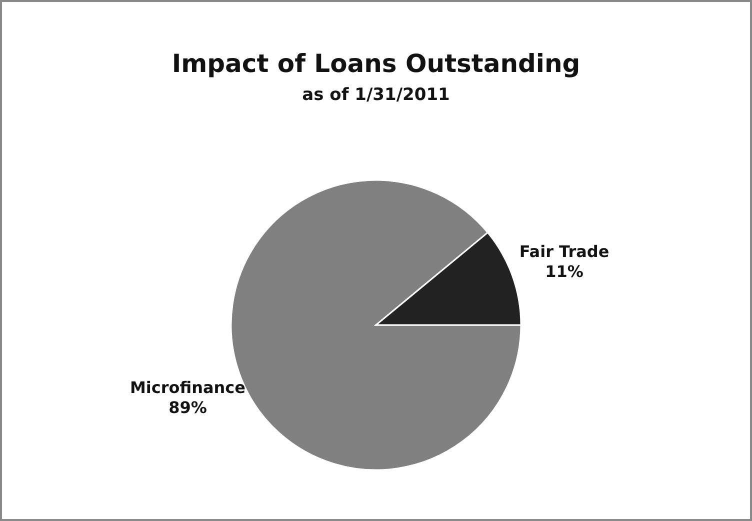 Image resolution: width=752 pixels, height=521 pixels. I want to click on data-label: 89%, so click(187, 407).